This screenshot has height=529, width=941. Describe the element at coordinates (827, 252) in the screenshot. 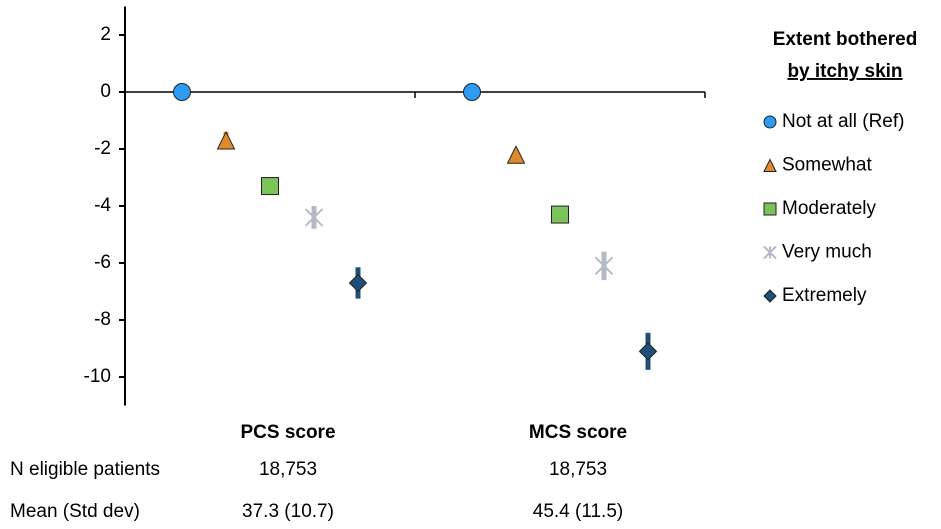

I see `legend-label: Very much` at that location.